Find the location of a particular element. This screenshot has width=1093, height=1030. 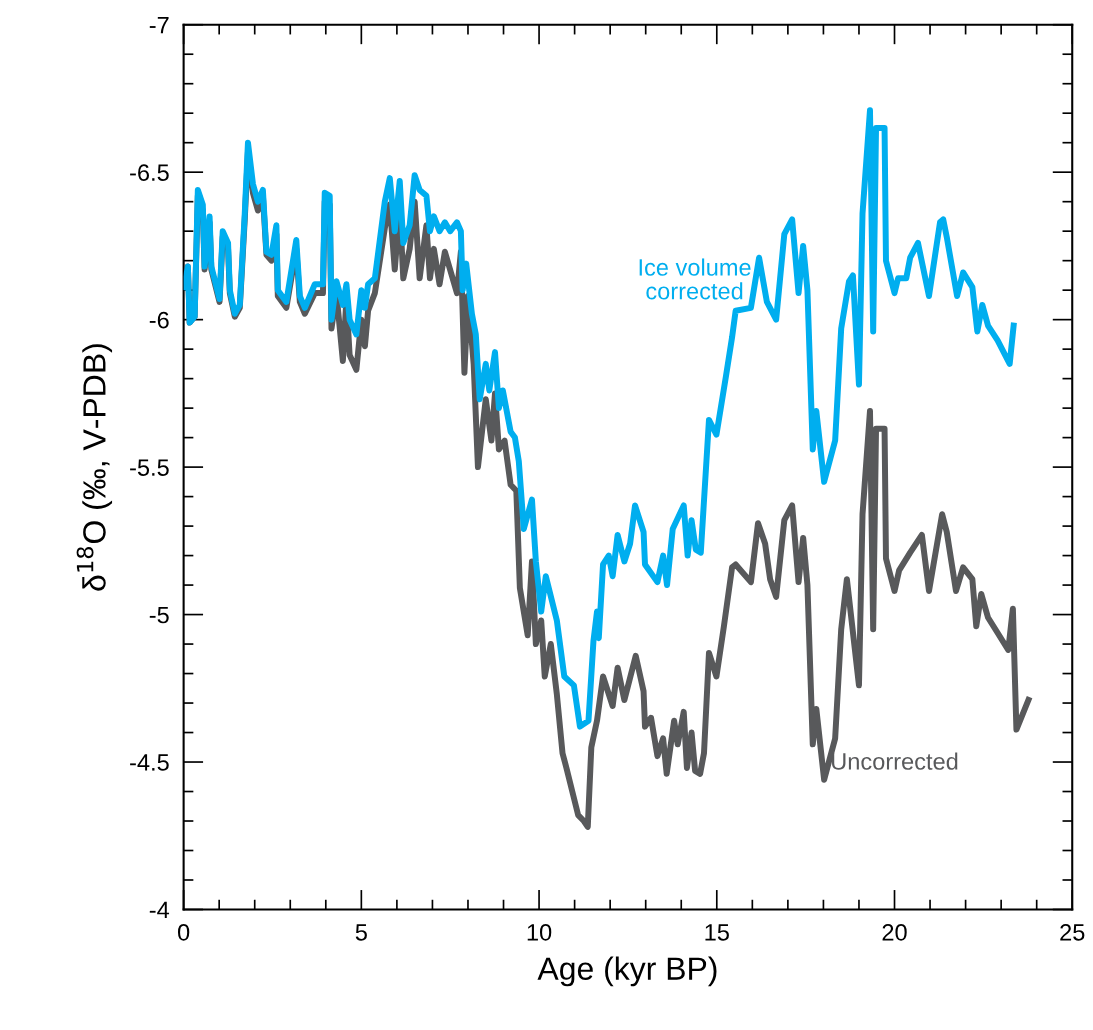

y-tick-label: -5.5 is located at coordinates (149, 467).